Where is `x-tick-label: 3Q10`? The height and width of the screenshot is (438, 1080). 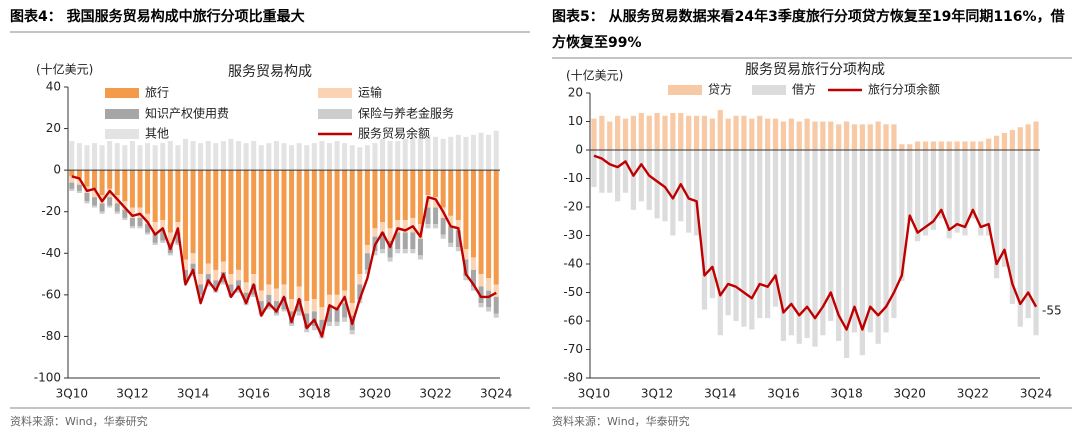 x-tick-label: 3Q10 is located at coordinates (72, 394).